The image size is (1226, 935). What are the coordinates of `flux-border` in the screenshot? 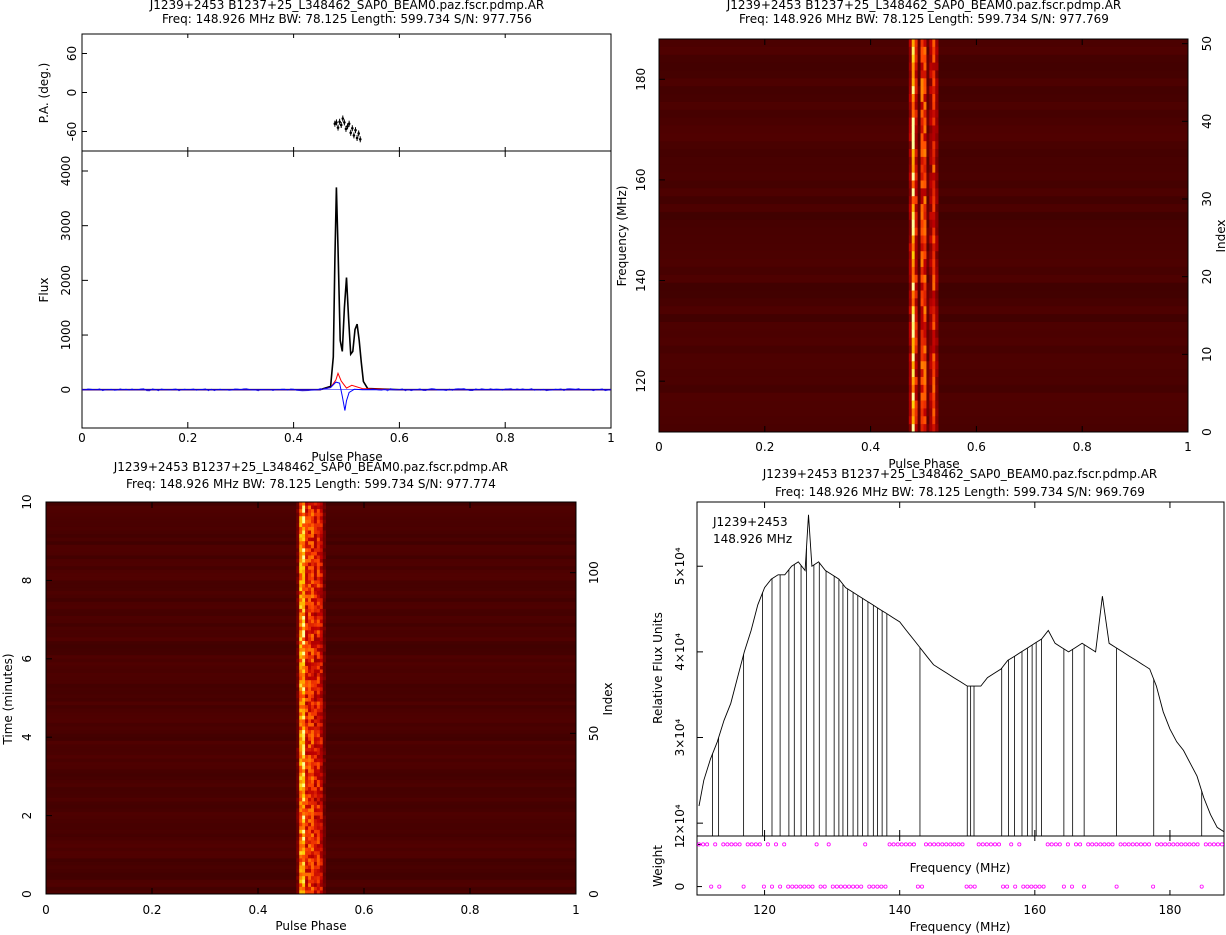 It's located at (346, 289).